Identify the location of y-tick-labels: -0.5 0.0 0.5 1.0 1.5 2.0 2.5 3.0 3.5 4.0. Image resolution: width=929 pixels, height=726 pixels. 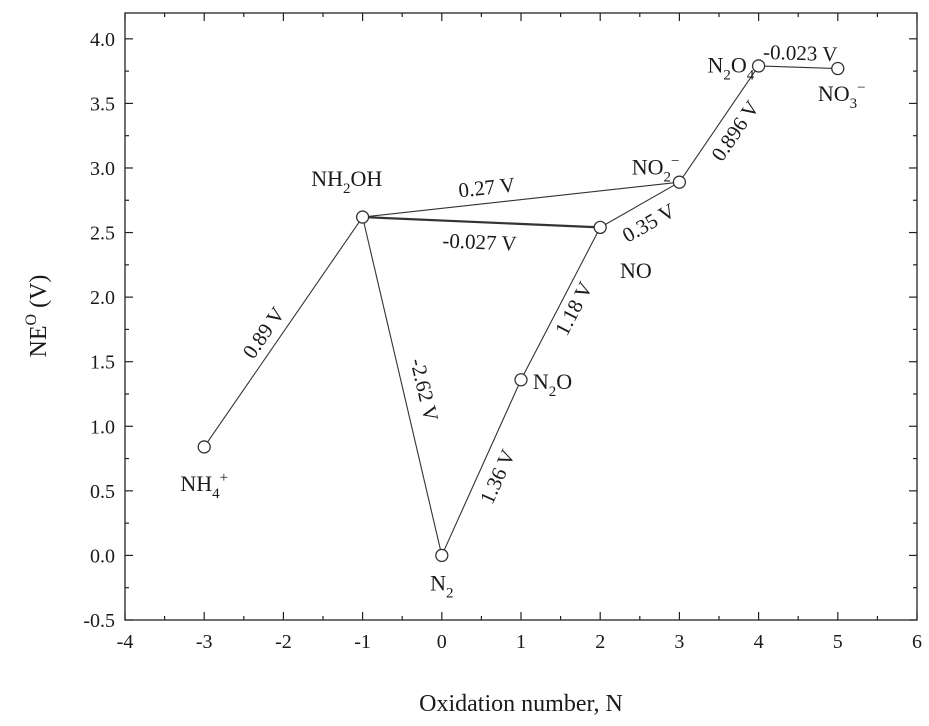
(99, 330).